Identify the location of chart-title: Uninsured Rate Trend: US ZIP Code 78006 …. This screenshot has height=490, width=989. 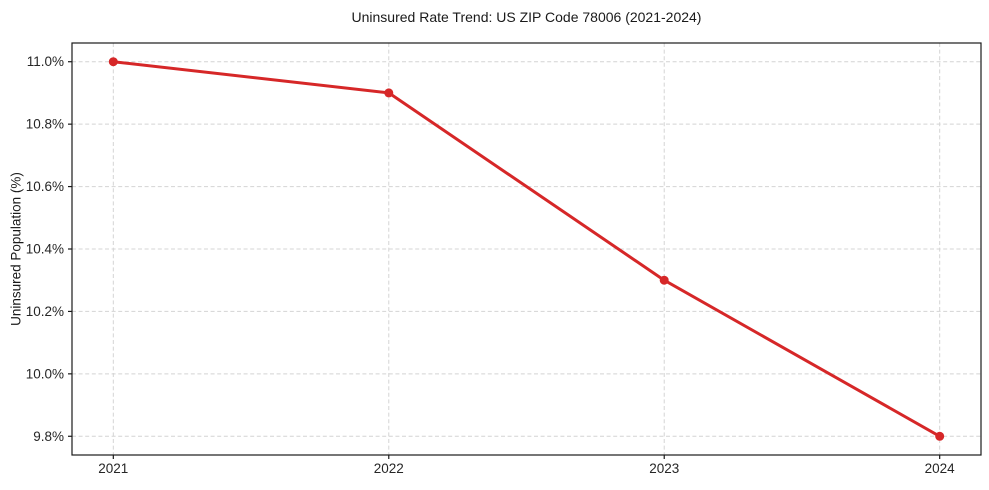
(526, 17).